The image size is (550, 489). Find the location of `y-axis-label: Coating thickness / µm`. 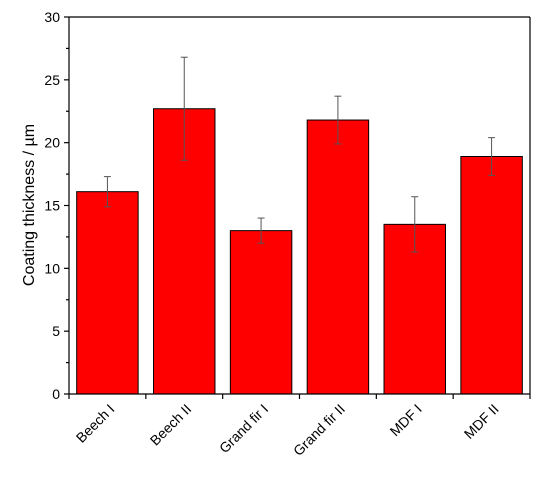

y-axis-label: Coating thickness / µm is located at coordinates (29, 205).